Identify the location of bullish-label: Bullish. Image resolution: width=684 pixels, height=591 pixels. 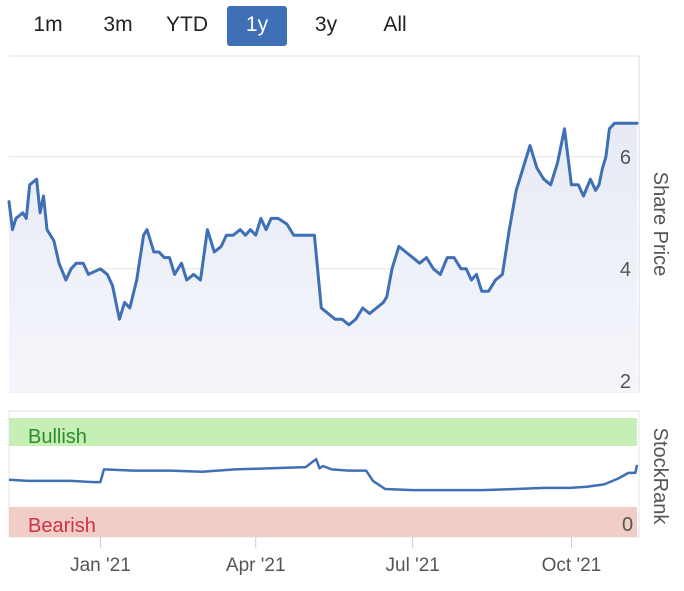
(57, 437).